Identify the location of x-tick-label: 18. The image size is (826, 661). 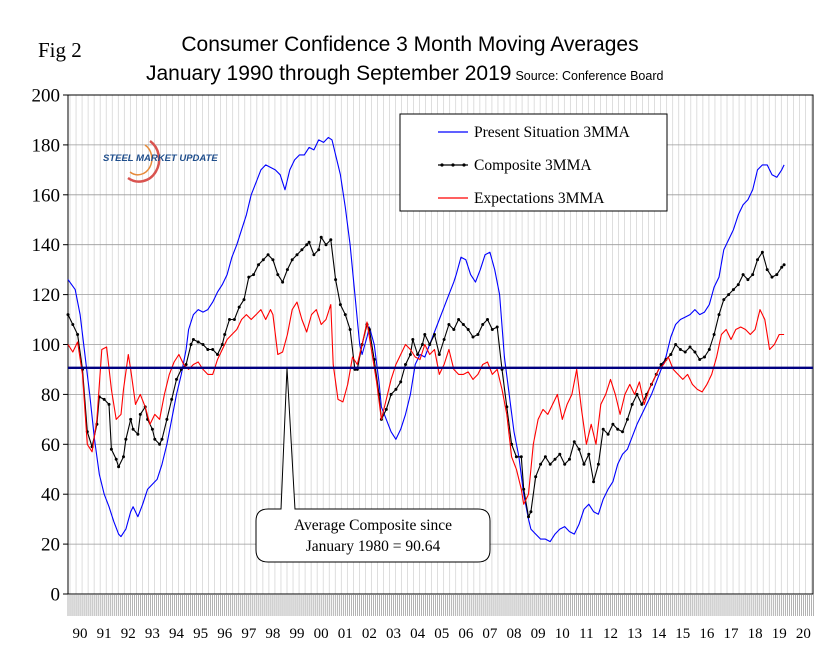
(755, 634).